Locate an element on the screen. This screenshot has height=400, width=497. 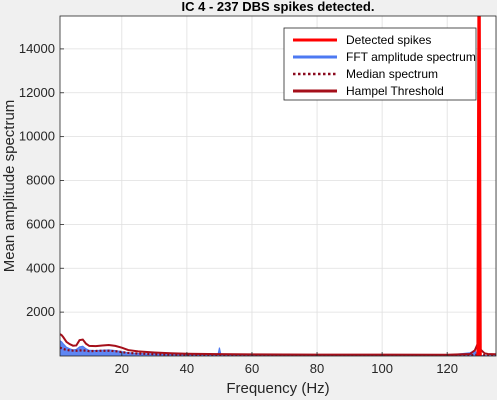
x-tick-label: 60 is located at coordinates (252, 368).